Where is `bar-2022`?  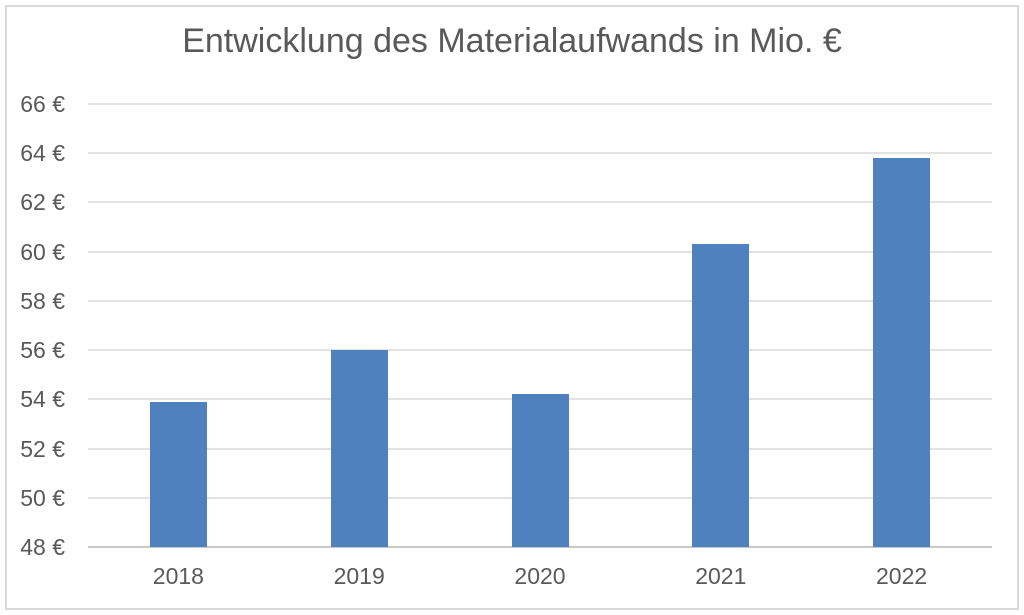
bar-2022 is located at coordinates (902, 352).